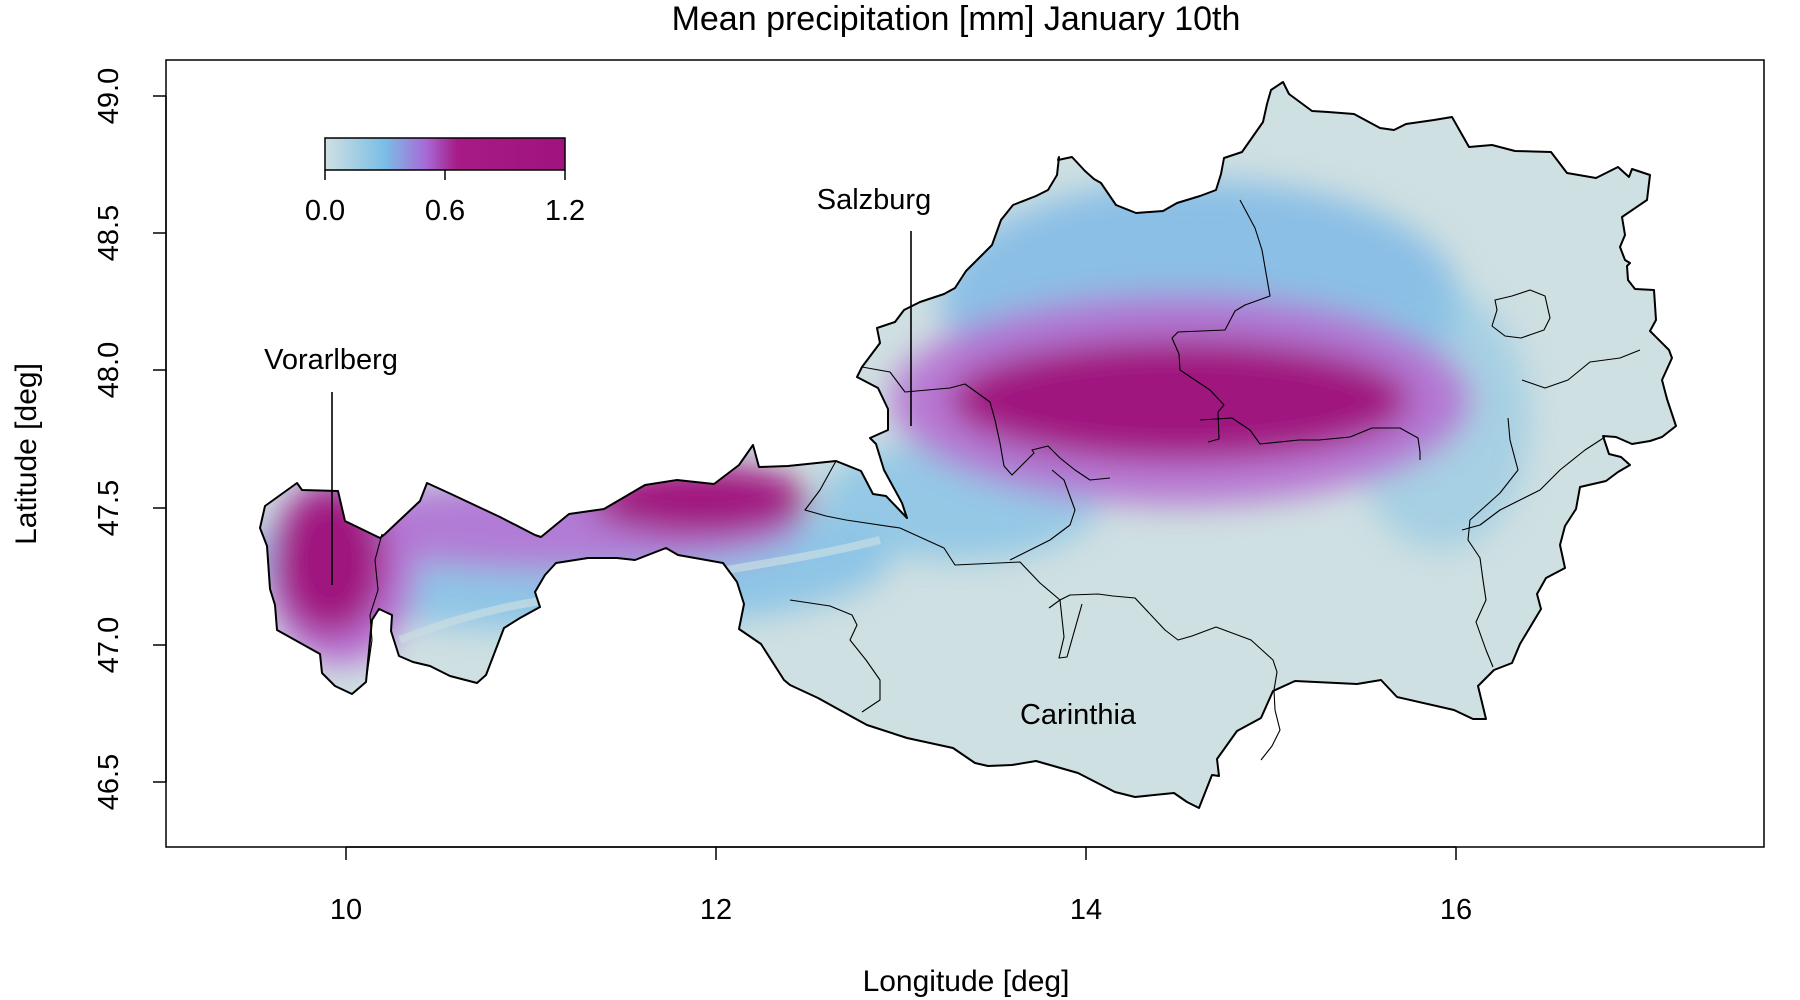 The width and height of the screenshot is (1800, 1000). I want to click on y-tick-label: 49.0, so click(109, 96).